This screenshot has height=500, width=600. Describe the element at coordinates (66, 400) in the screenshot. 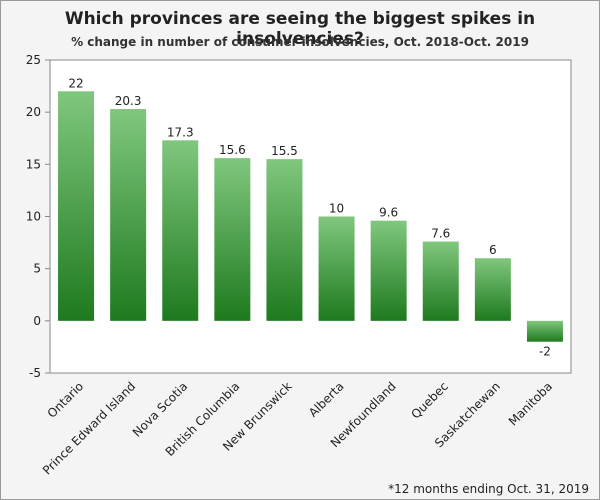

I see `x-tick-label: Ontario` at that location.